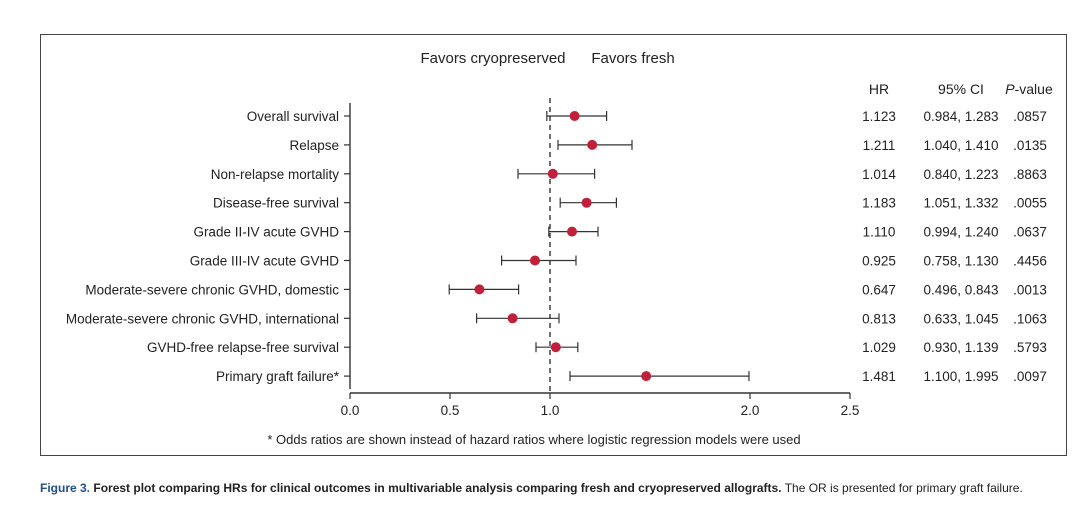 The height and width of the screenshot is (524, 1080). Describe the element at coordinates (647, 116) in the screenshot. I see `forest-row: Overall survival 1.123 0.984, 1.283 .0857` at that location.